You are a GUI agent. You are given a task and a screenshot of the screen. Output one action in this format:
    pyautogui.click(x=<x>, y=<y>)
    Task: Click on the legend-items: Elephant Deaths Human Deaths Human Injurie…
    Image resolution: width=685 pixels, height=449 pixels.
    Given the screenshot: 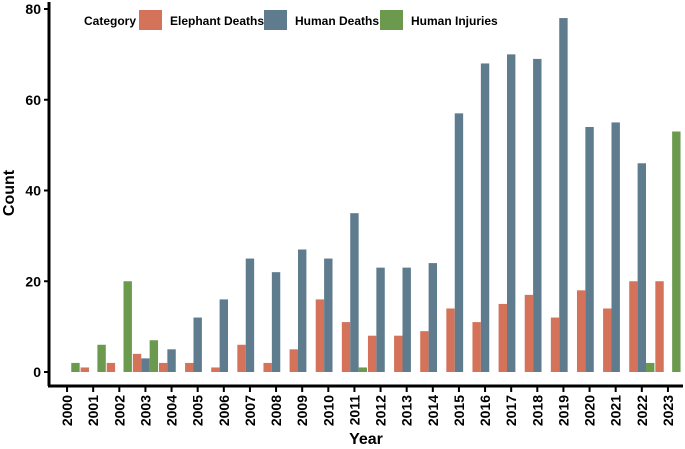 What is the action you would take?
    pyautogui.click(x=318, y=20)
    